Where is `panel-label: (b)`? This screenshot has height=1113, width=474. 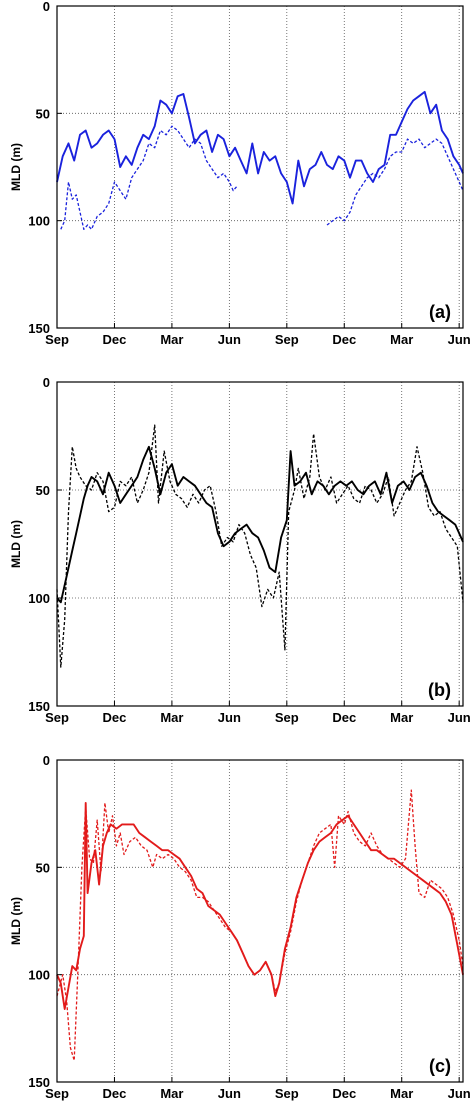
panel-label: (b) is located at coordinates (439, 690).